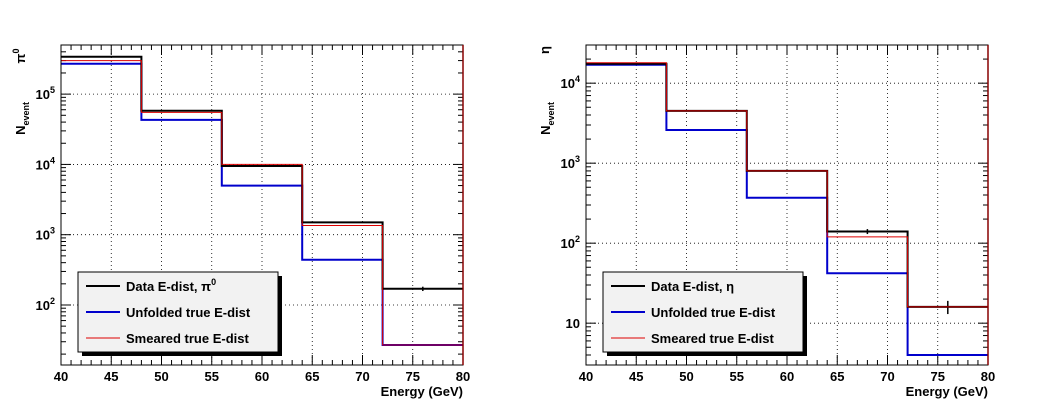 The image size is (1052, 412). What do you see at coordinates (692, 286) in the screenshot?
I see `legend-label: Data E-dist, η` at bounding box center [692, 286].